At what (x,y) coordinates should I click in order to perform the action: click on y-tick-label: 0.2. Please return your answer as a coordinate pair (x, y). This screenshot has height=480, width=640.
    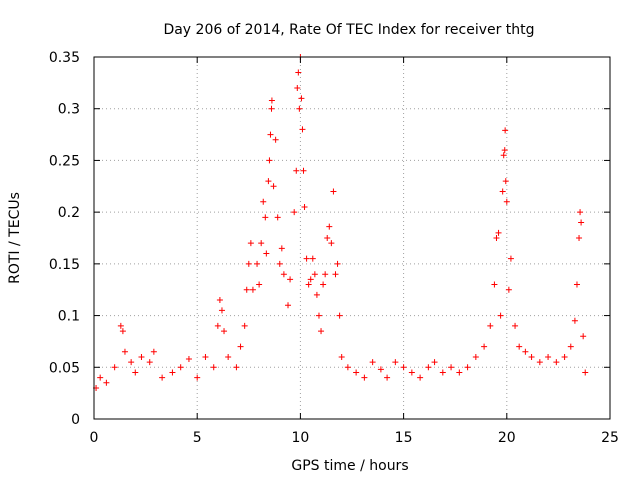
    Looking at the image, I should click on (69, 213).